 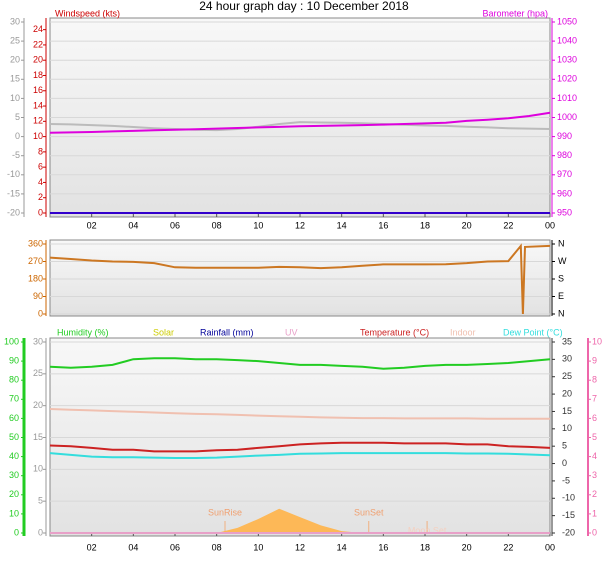 What do you see at coordinates (38, 75) in the screenshot?
I see `y-tick-label: 18` at bounding box center [38, 75].